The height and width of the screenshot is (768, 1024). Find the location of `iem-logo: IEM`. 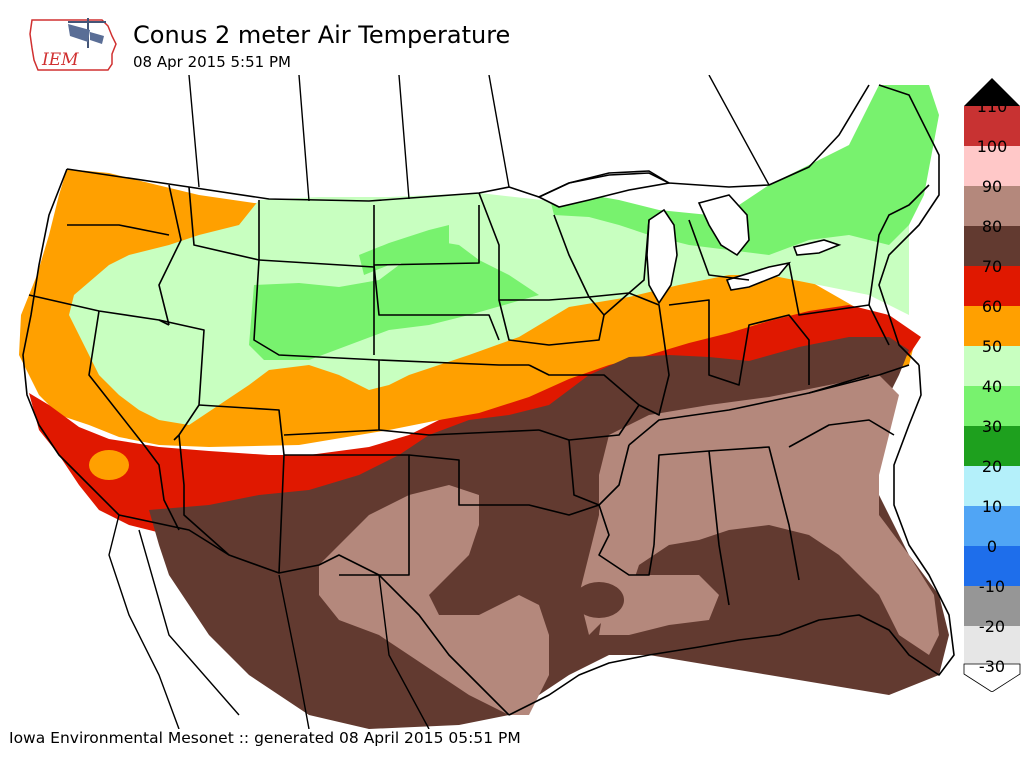

iem-logo: IEM is located at coordinates (74, 44).